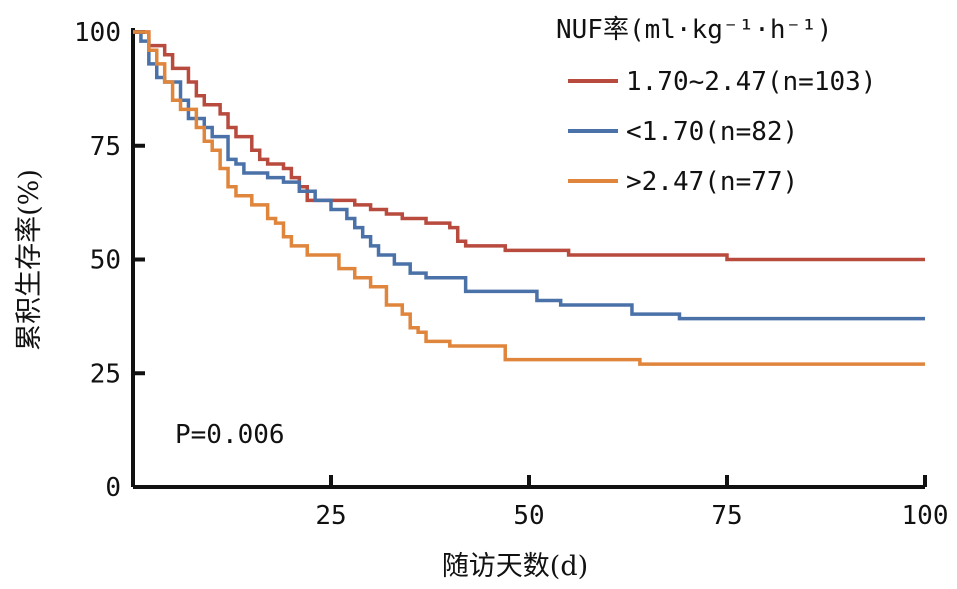 This screenshot has height=589, width=957. What do you see at coordinates (113, 488) in the screenshot?
I see `y-tick-label: 0` at bounding box center [113, 488].